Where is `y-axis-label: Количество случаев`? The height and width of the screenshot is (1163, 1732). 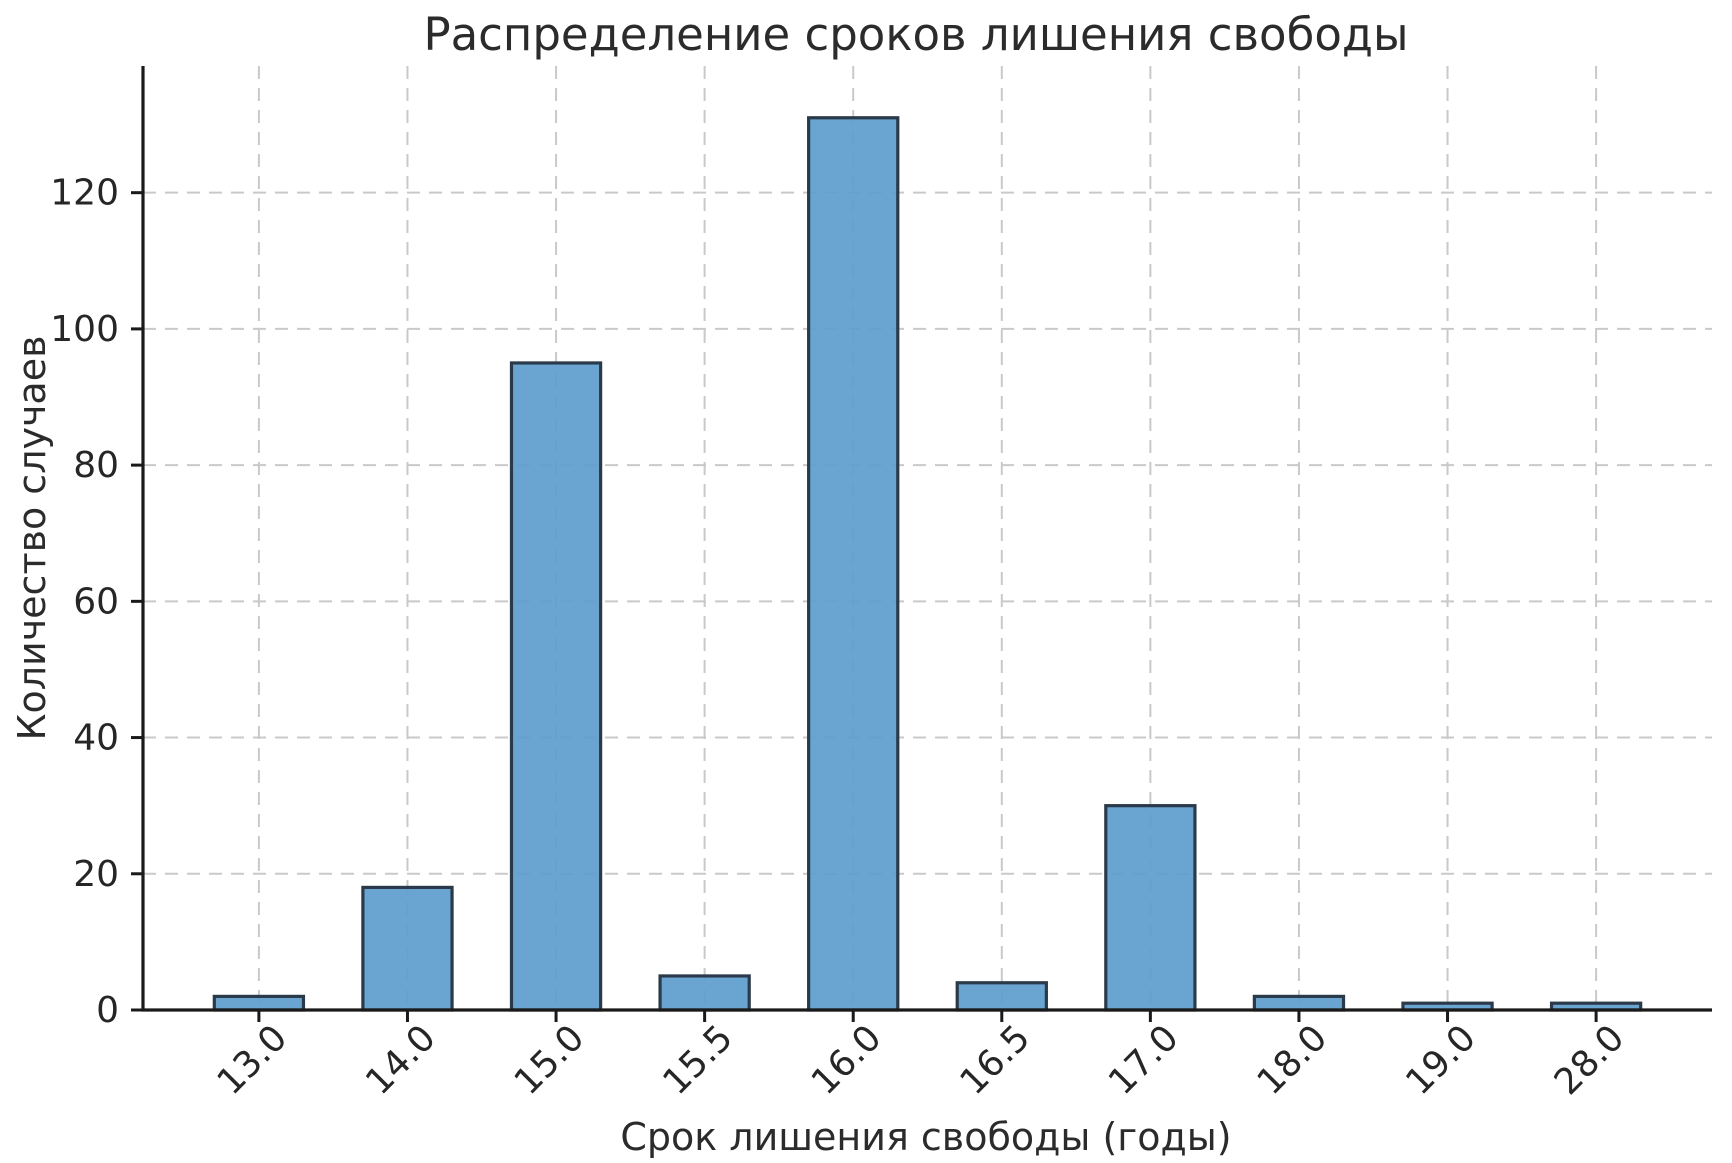 y-axis-label: Количество случаев is located at coordinates (32, 538).